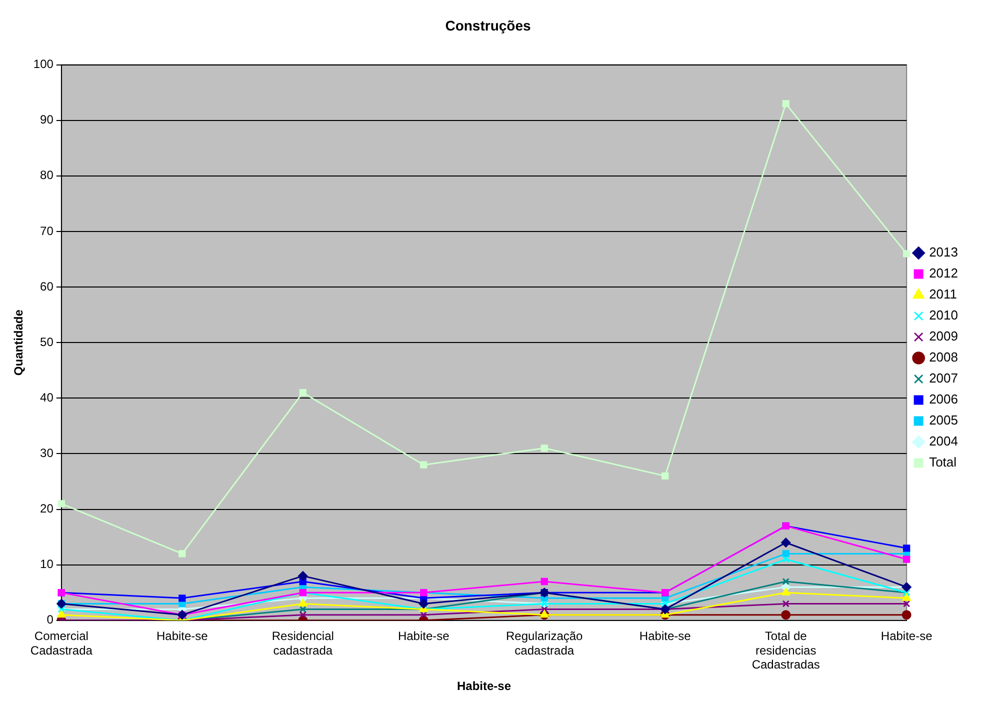 This screenshot has width=990, height=710. What do you see at coordinates (47, 564) in the screenshot?
I see `y-tick-label: 10` at bounding box center [47, 564].